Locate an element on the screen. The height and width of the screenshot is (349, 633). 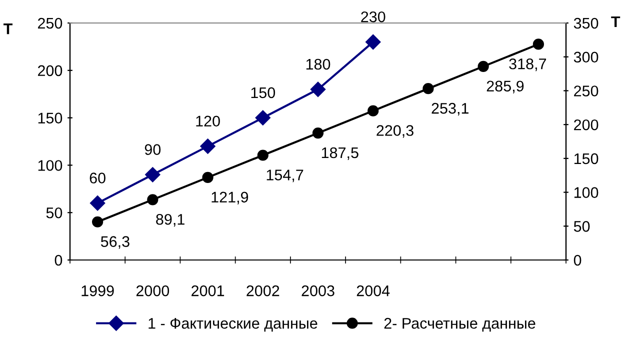
y-tick-label: 100 is located at coordinates (50, 165).